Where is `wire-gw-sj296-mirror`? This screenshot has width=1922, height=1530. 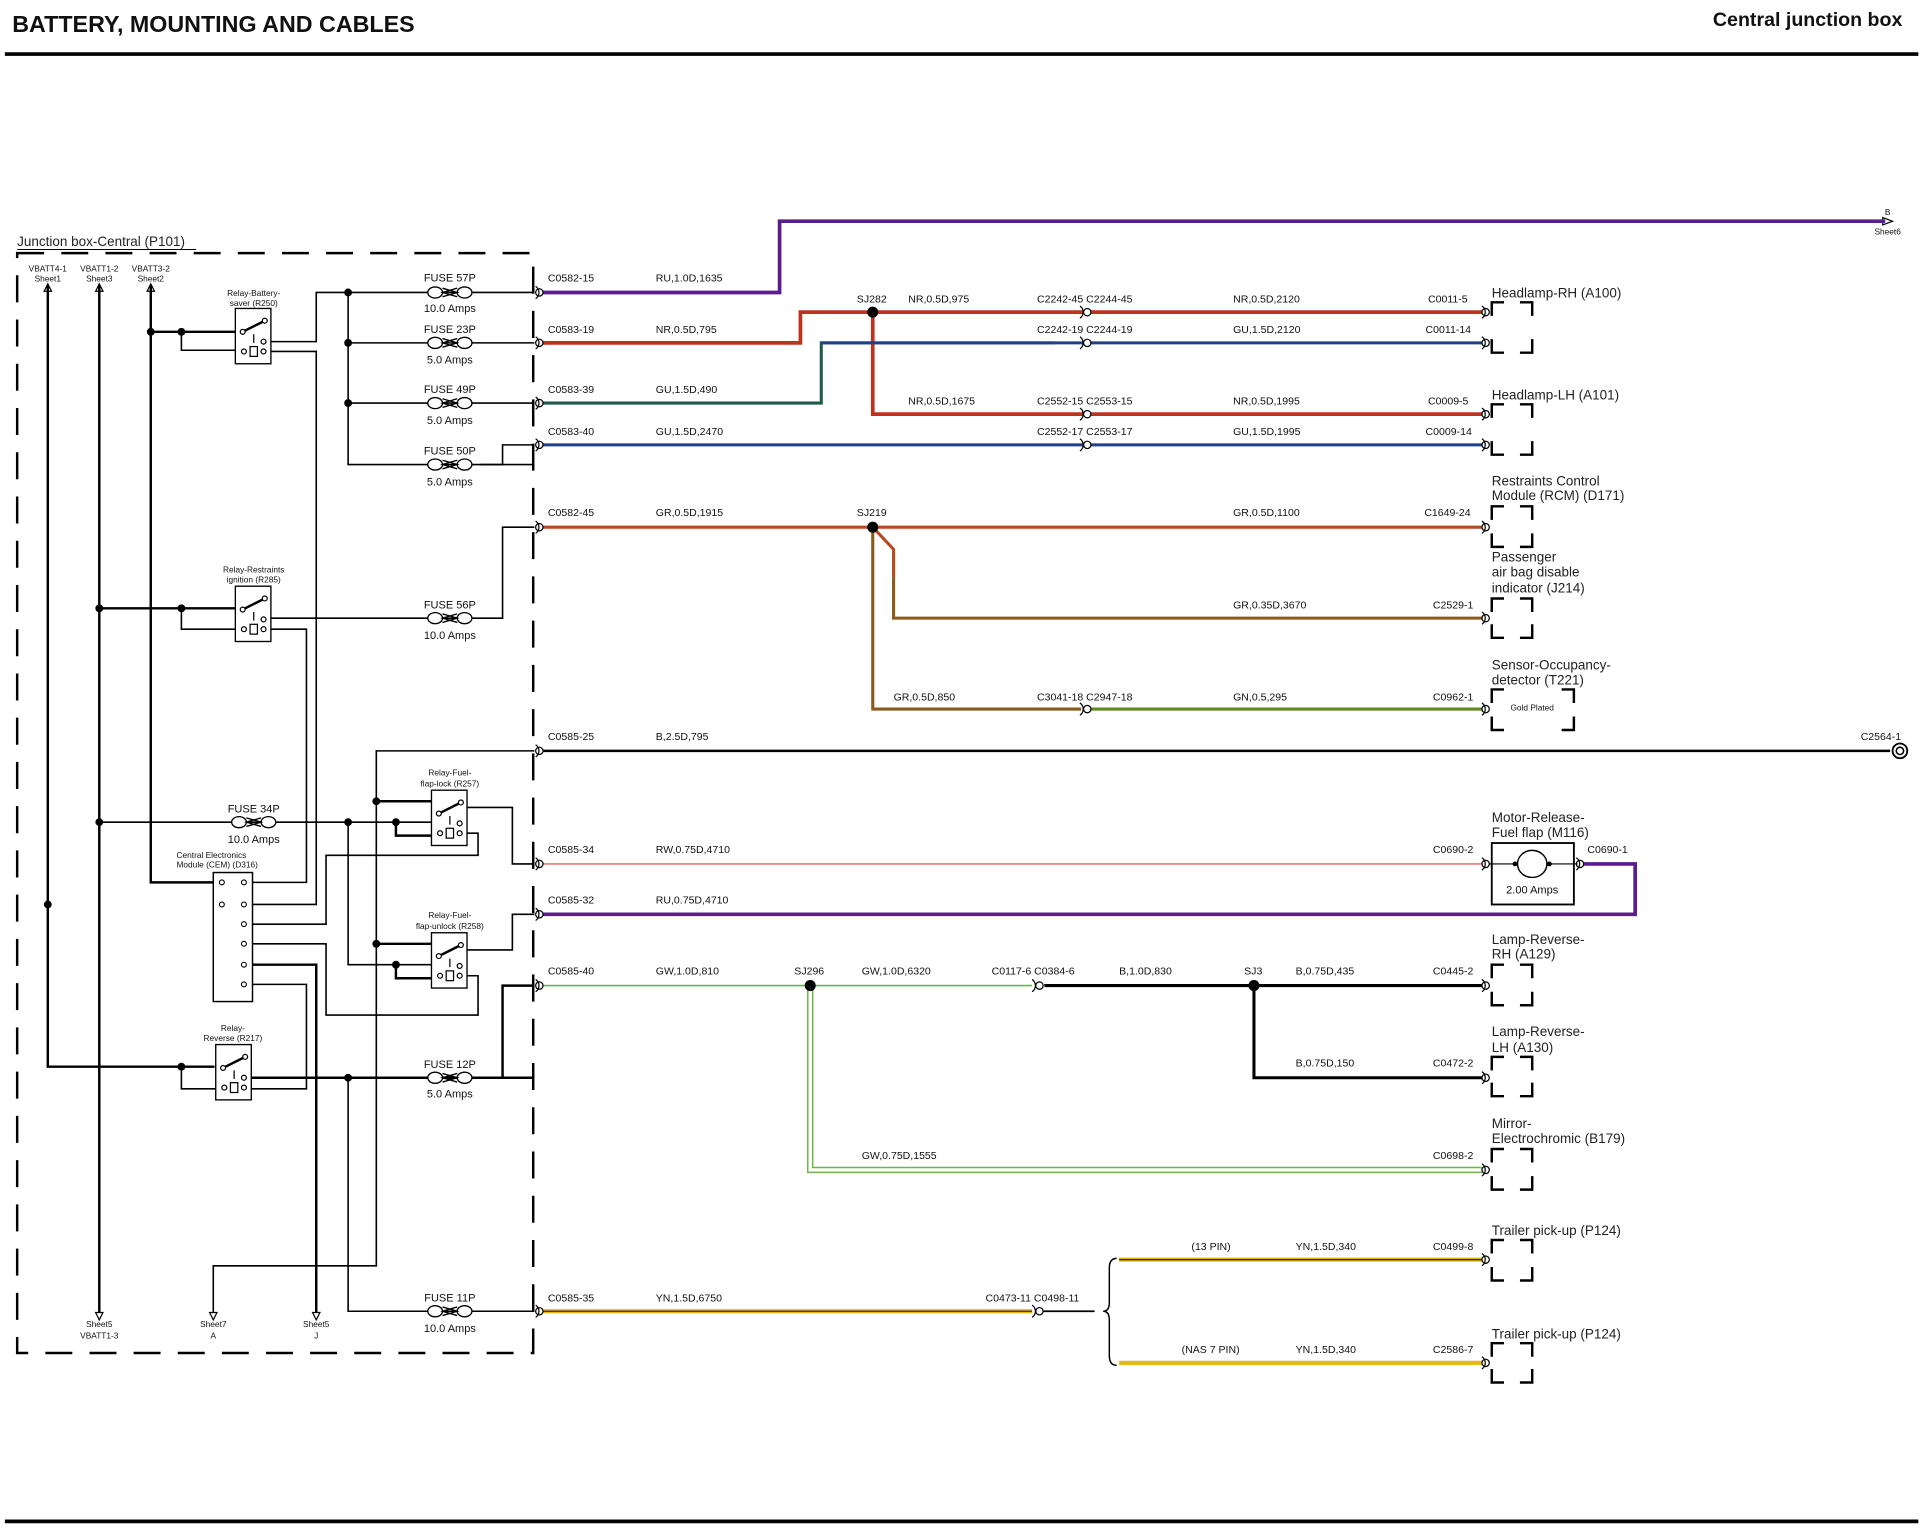
wire-gw-sj296-mirror is located at coordinates (1144, 1079).